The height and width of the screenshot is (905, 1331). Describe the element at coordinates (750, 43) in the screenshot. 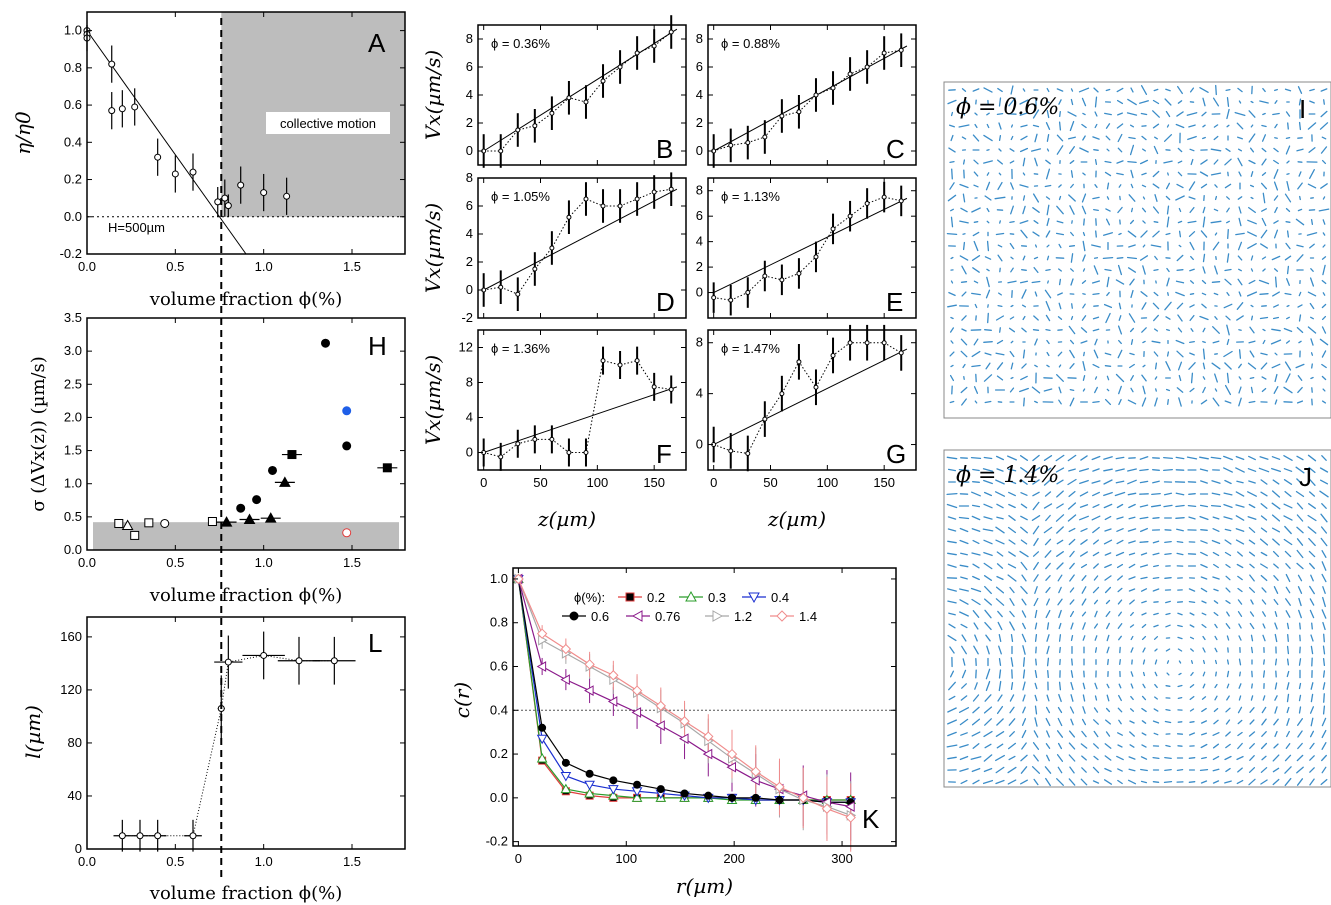

I see `phi-label: ϕ = 0.88%` at that location.